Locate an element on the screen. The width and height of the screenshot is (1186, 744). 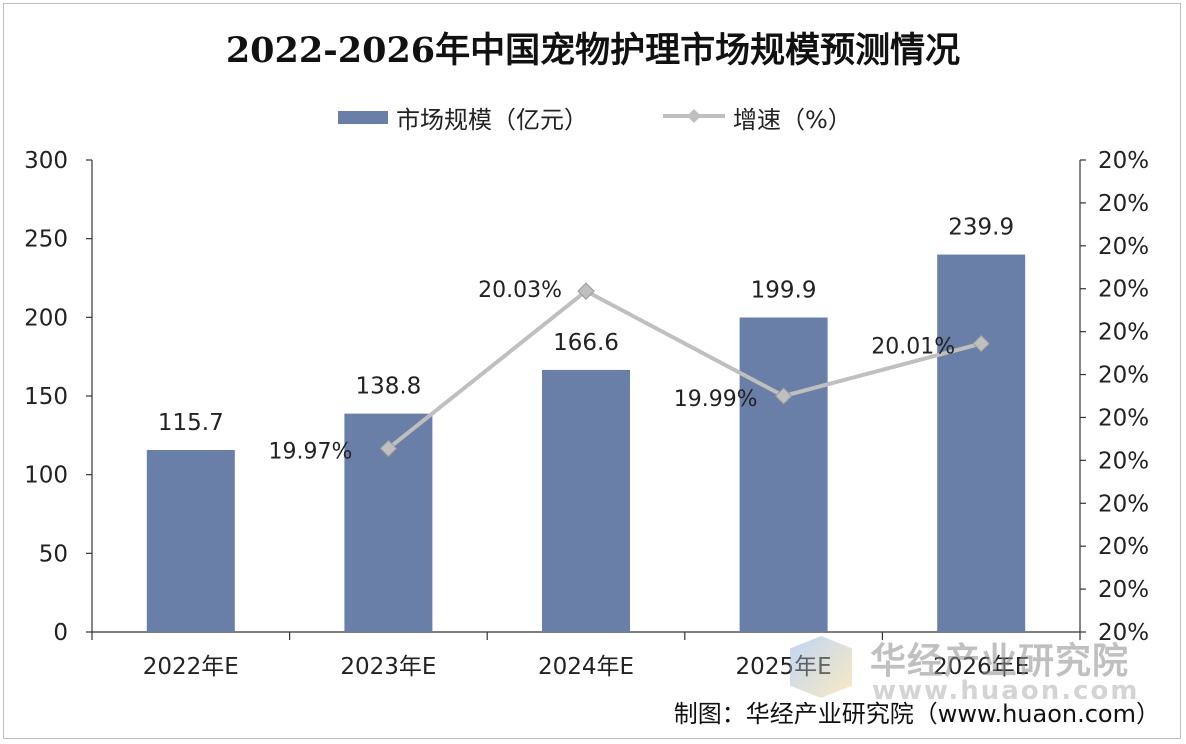
growth-rate-line is located at coordinates (684, 369).